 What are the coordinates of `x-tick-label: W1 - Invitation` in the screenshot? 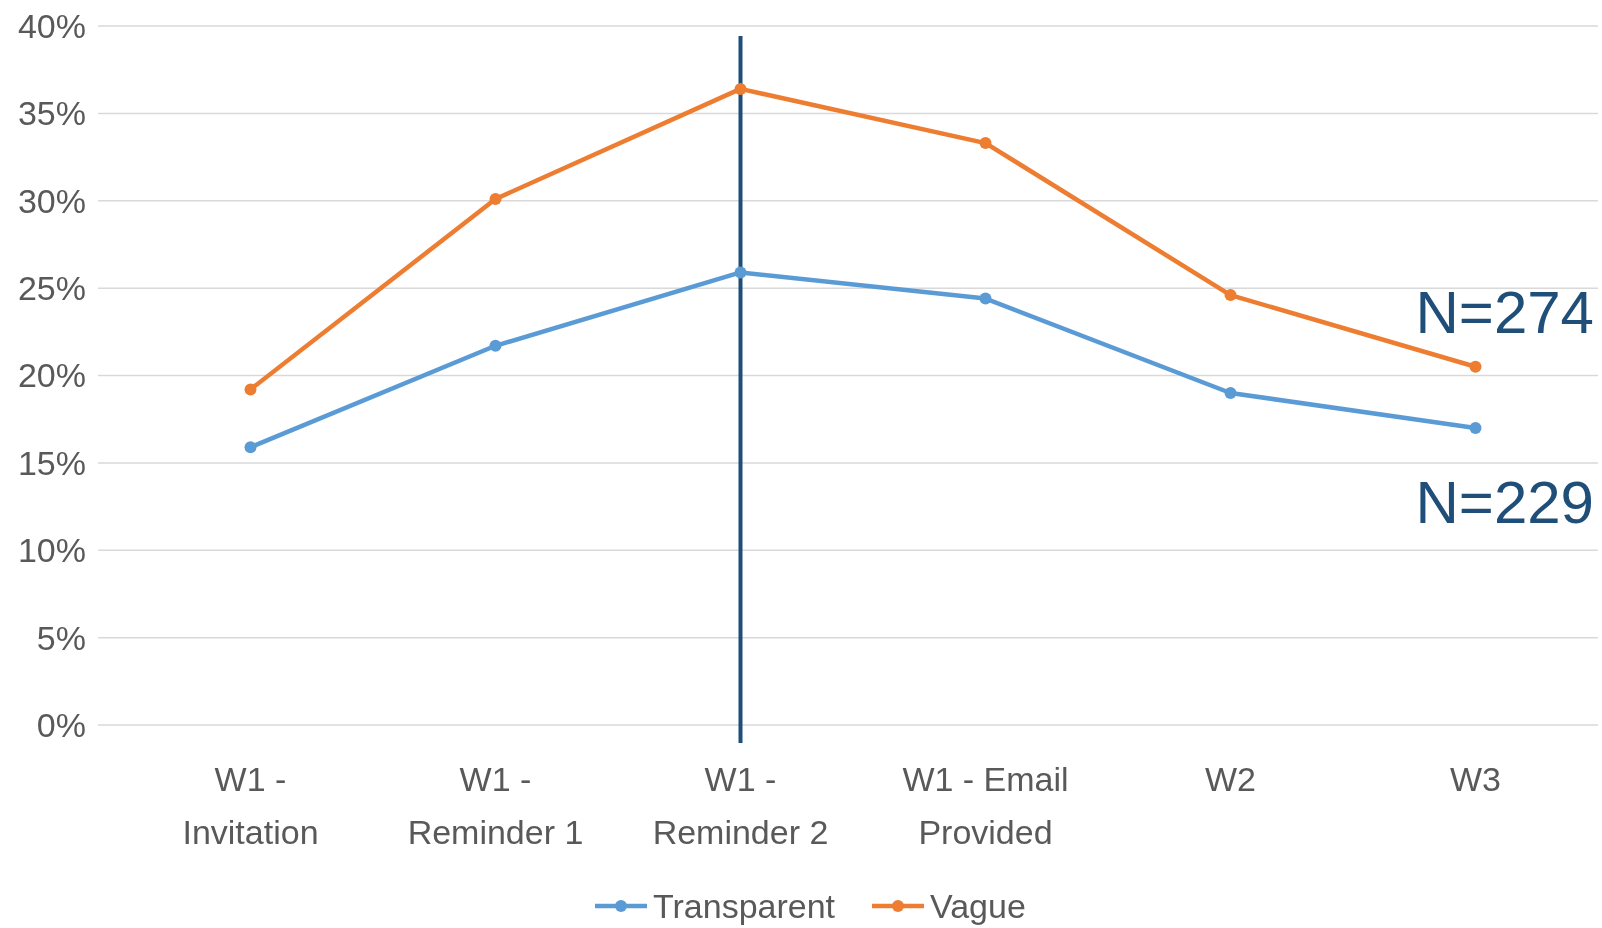 It's located at (250, 805).